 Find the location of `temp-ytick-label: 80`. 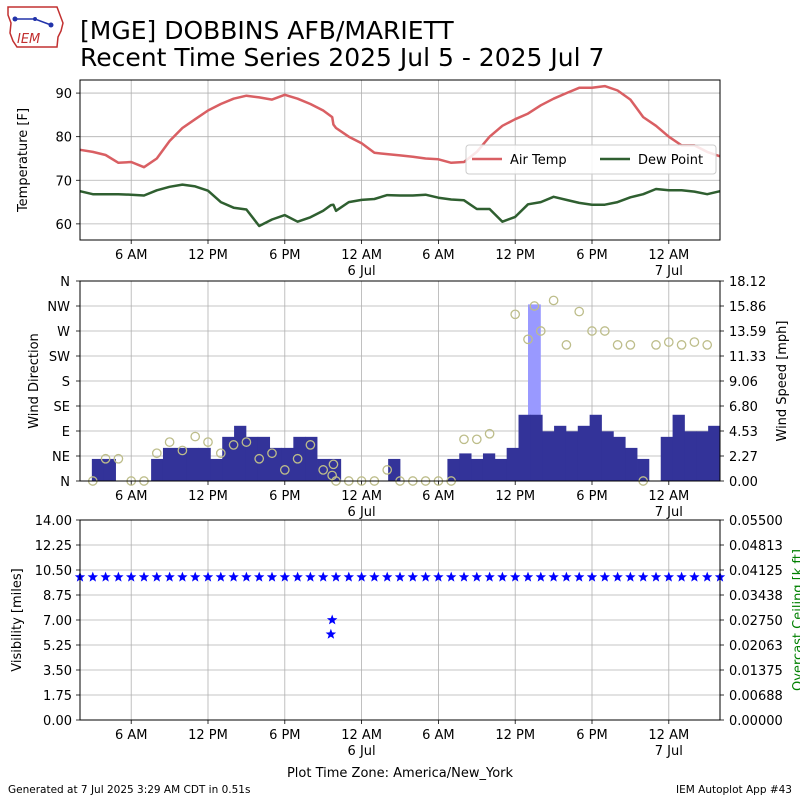

temp-ytick-label: 80 is located at coordinates (63, 138).